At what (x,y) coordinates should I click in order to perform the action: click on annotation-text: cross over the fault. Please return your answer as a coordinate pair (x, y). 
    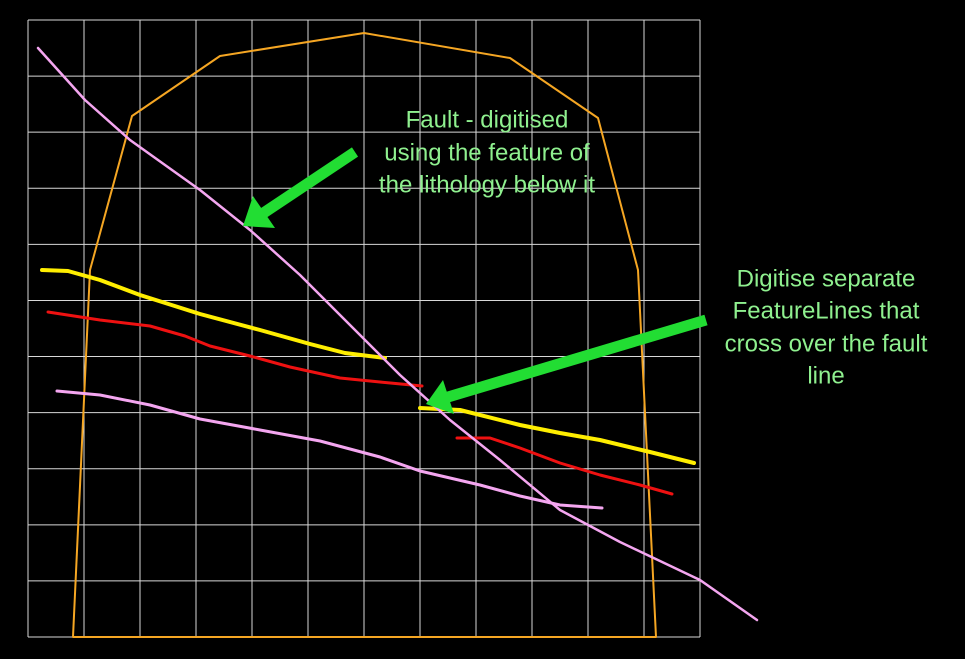
    Looking at the image, I should click on (826, 343).